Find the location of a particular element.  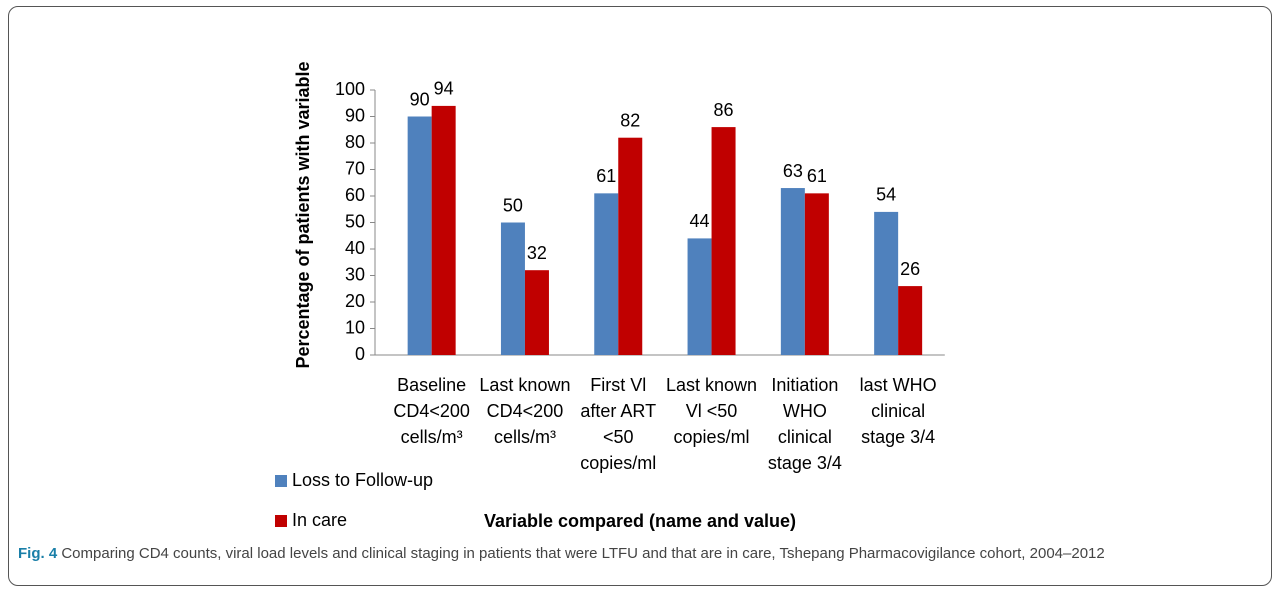

y-axis-title: Percentage of patients with variable is located at coordinates (303, 214).